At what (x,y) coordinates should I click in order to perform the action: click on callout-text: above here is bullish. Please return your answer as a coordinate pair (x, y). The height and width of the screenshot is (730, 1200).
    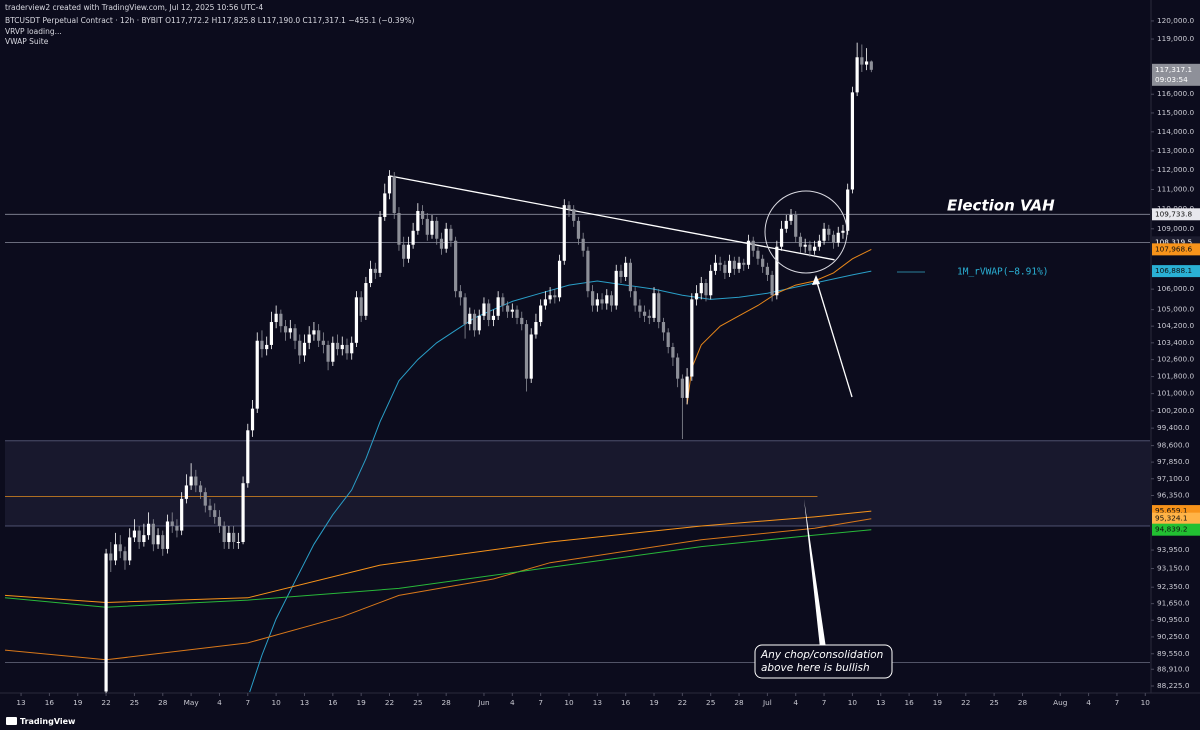
    Looking at the image, I should click on (815, 668).